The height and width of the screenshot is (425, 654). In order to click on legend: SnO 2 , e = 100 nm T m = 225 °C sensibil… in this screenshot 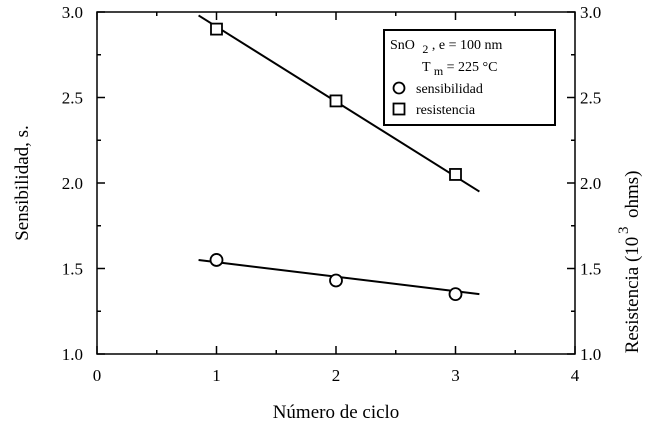, I will do `click(469, 77)`.